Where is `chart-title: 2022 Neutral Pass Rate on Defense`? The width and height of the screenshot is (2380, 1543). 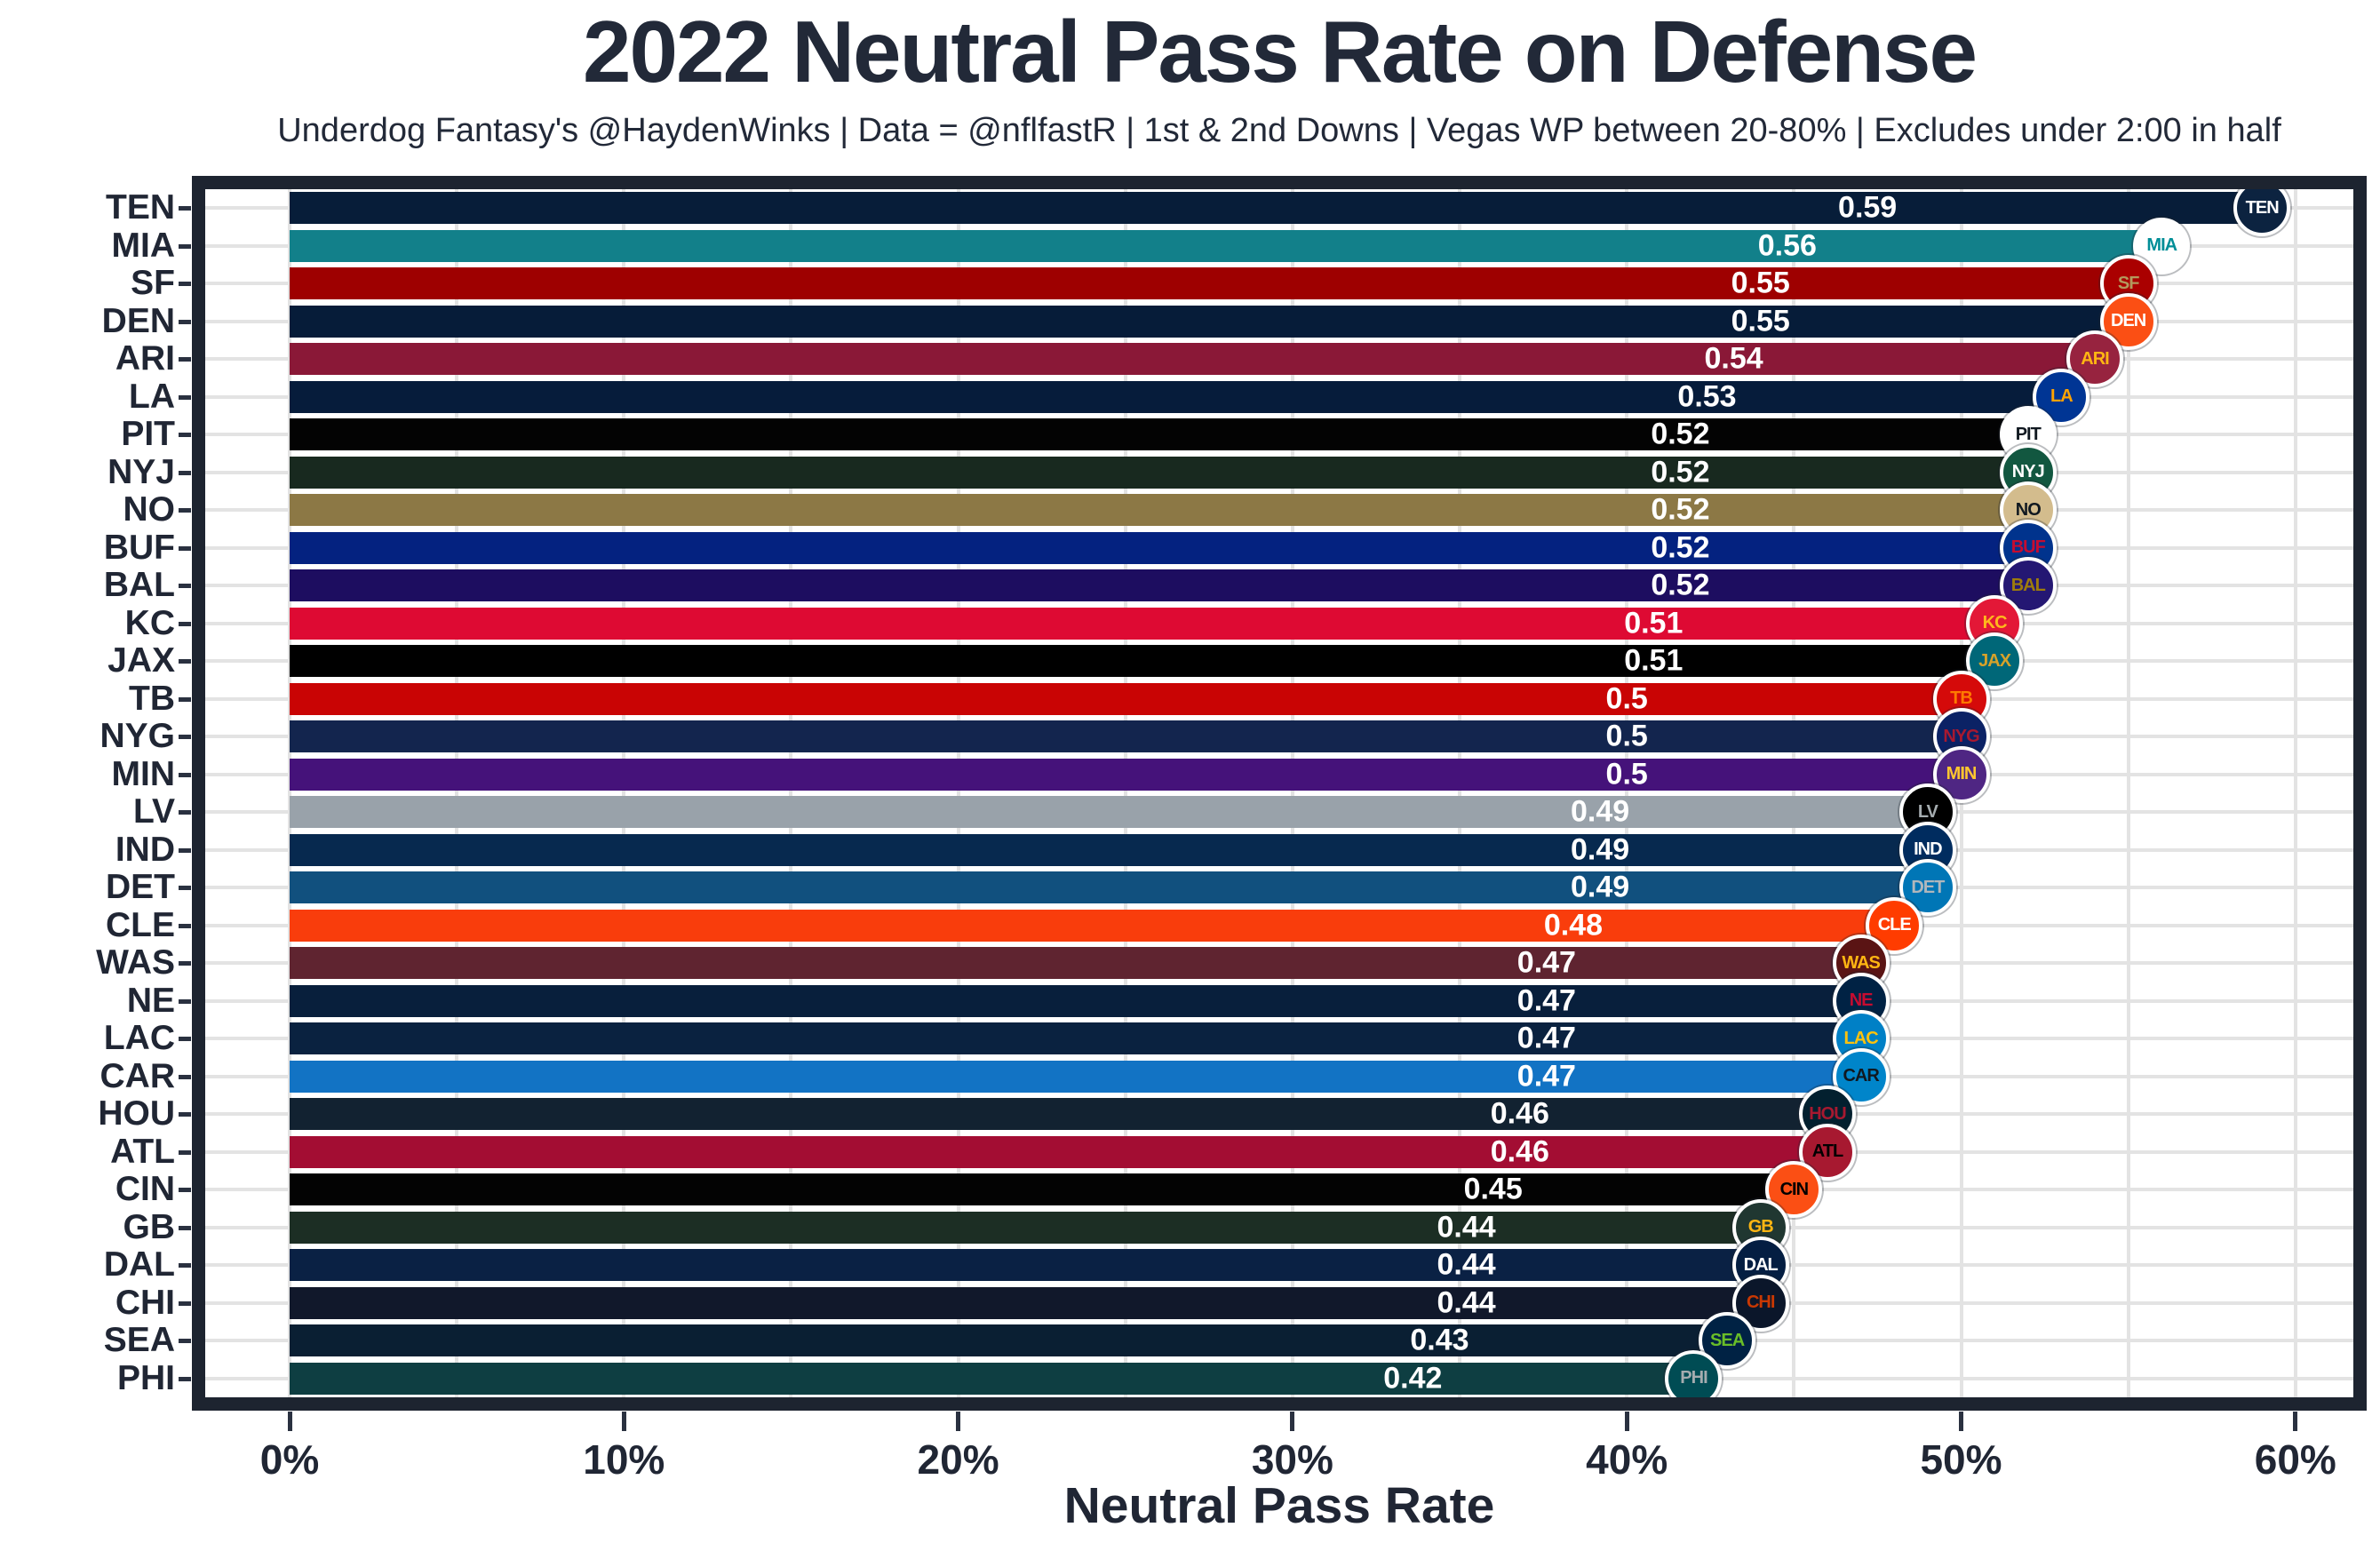
chart-title: 2022 Neutral Pass Rate on Defense is located at coordinates (1280, 51).